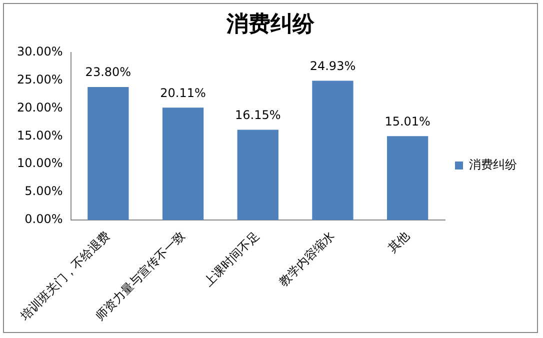  What do you see at coordinates (398, 242) in the screenshot?
I see `x-tick-label: 其他` at bounding box center [398, 242].